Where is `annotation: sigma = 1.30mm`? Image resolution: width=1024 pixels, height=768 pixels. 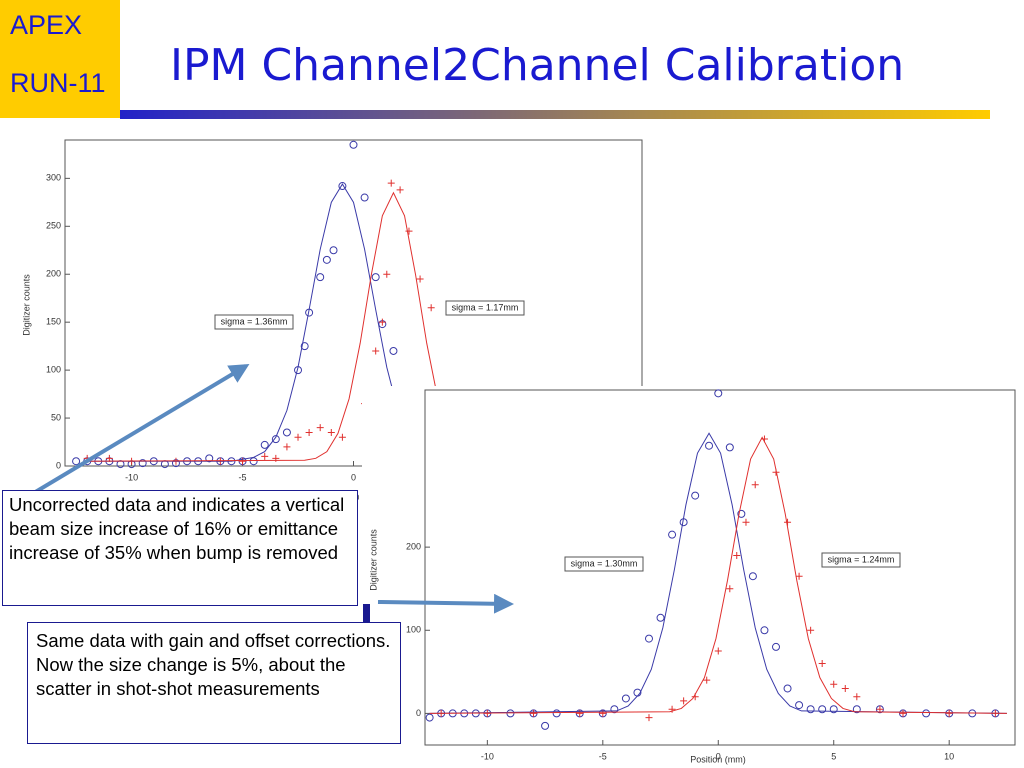 annotation: sigma = 1.30mm is located at coordinates (604, 563).